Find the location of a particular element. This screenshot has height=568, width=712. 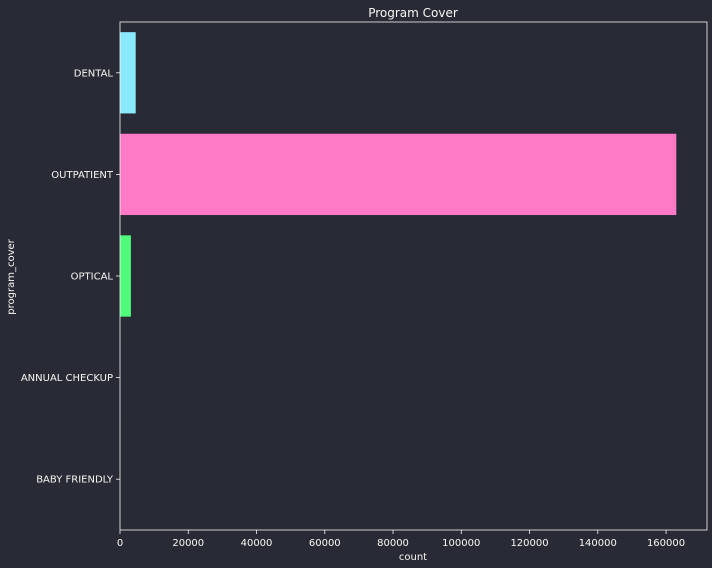

x-tick-label: 60000 is located at coordinates (325, 543).